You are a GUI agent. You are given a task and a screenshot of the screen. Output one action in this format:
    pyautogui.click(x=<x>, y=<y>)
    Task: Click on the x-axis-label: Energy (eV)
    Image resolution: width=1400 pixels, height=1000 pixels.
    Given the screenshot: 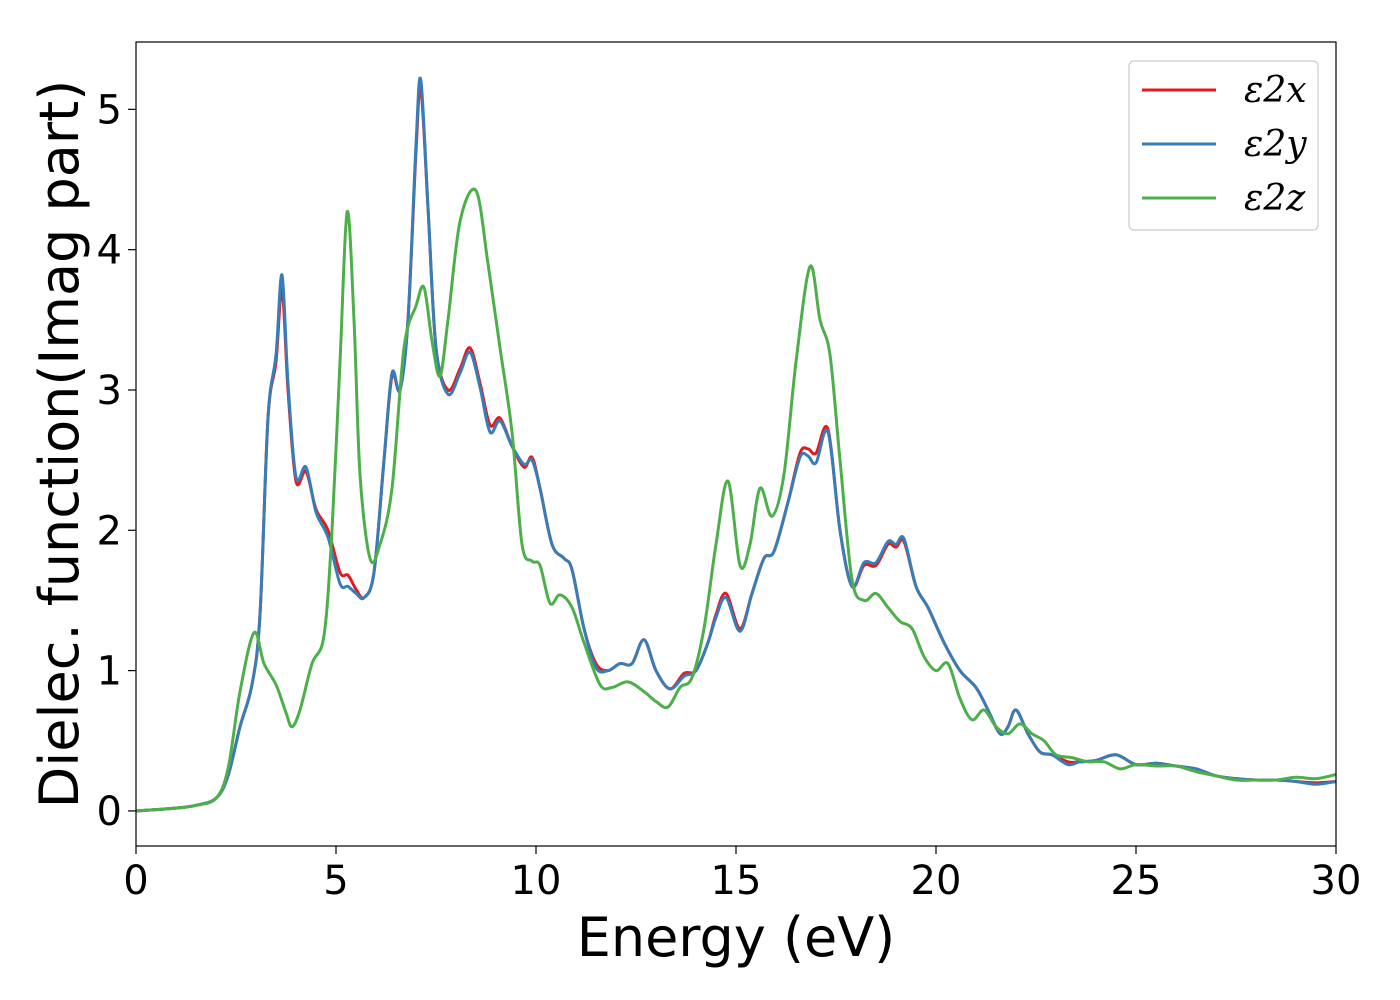 What is the action you would take?
    pyautogui.click(x=736, y=937)
    